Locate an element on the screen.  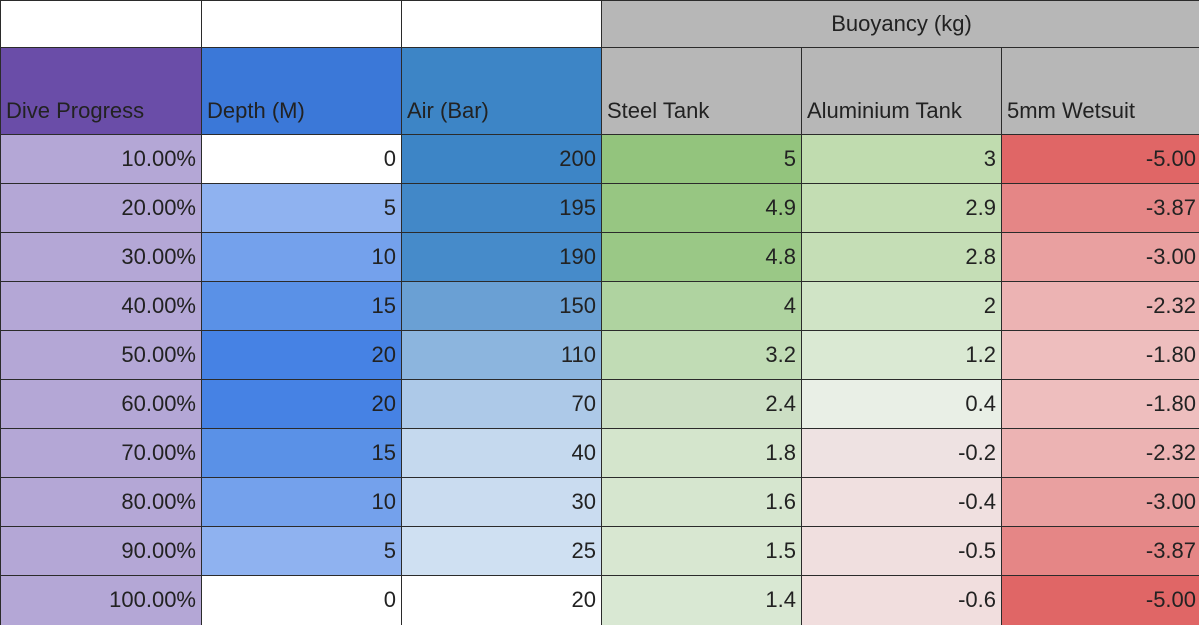
steel-tank-cell: 3.2 is located at coordinates (701, 355).